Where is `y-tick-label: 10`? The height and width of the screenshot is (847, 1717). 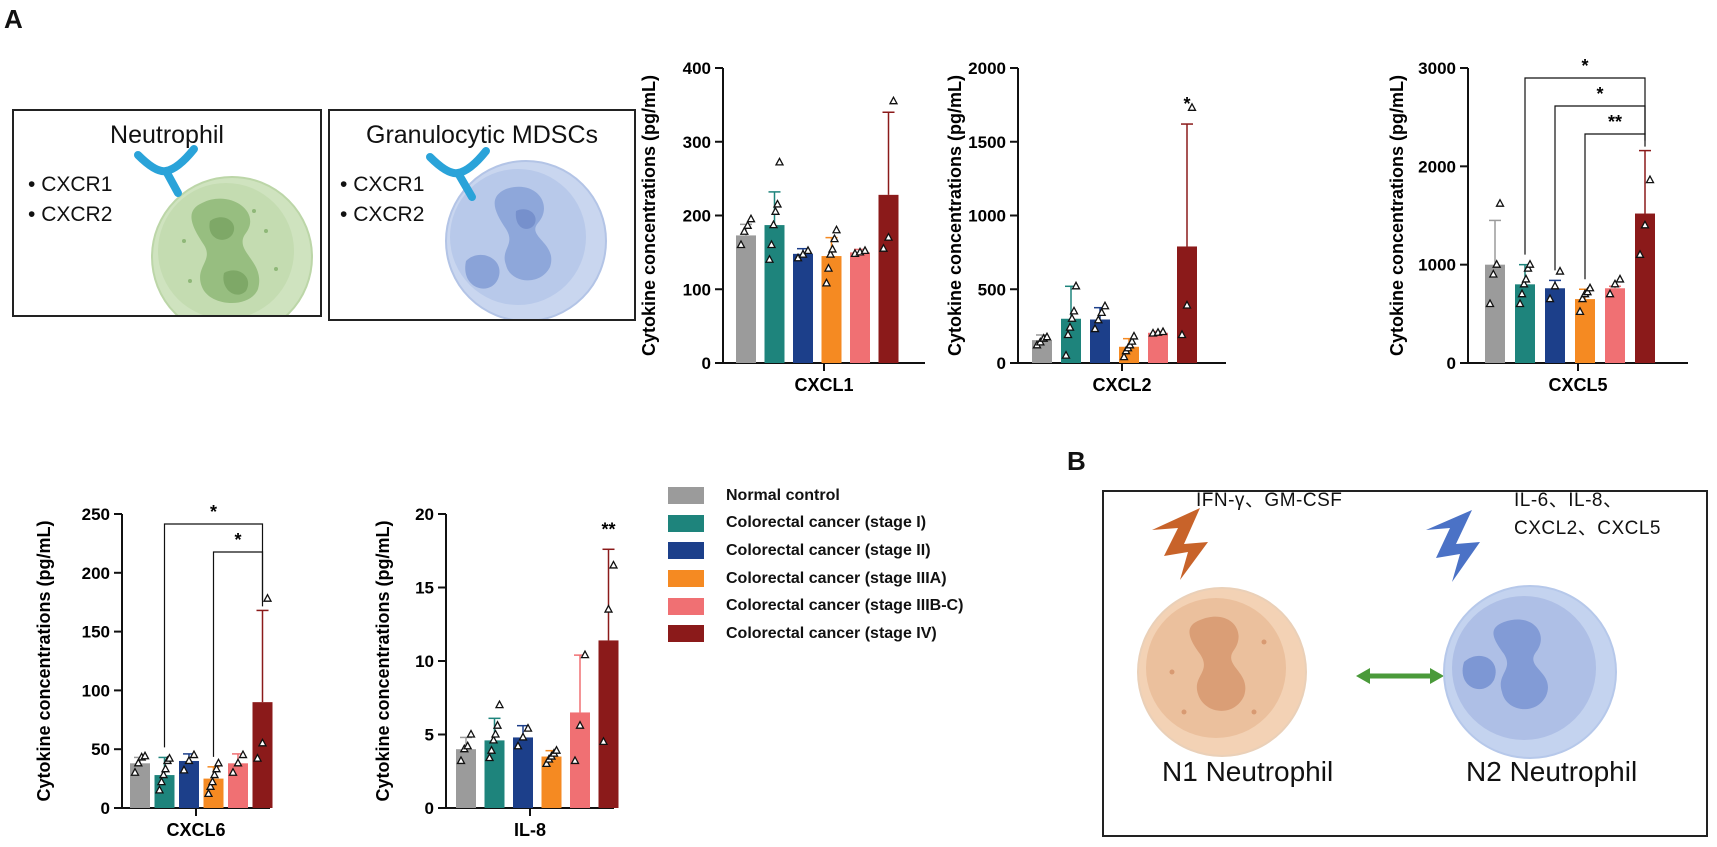 y-tick-label: 10 is located at coordinates (424, 661).